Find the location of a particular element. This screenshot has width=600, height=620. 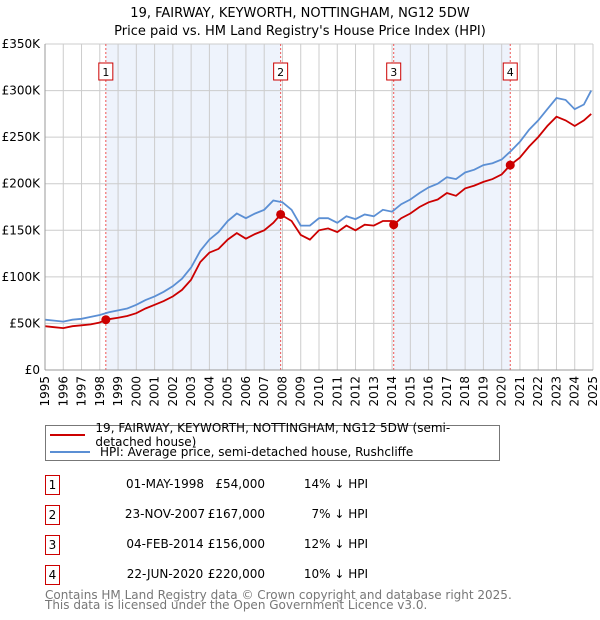

transaction-date: 04-FEB-2014 is located at coordinates (165, 544).